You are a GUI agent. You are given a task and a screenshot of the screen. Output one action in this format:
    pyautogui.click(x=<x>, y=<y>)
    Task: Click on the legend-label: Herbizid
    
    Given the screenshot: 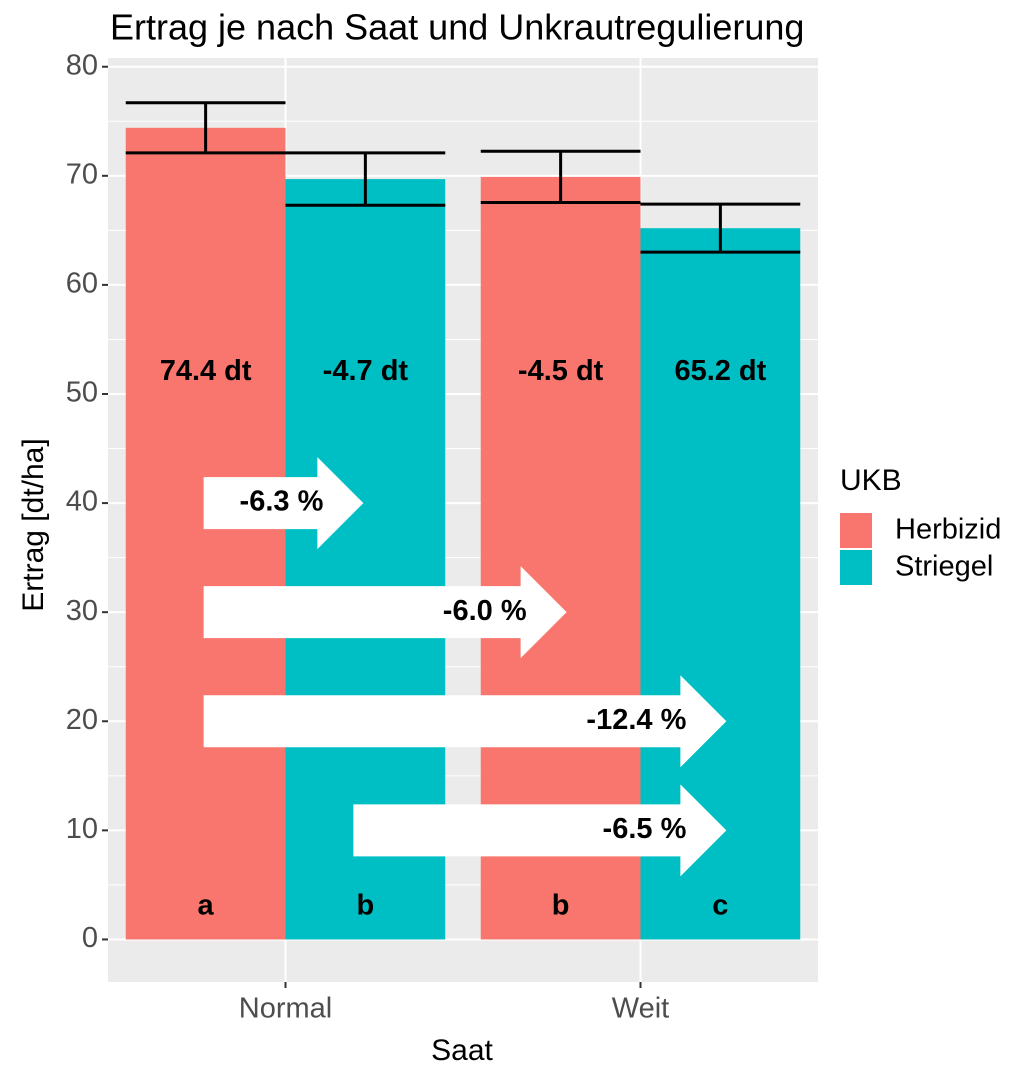 What is the action you would take?
    pyautogui.click(x=948, y=530)
    